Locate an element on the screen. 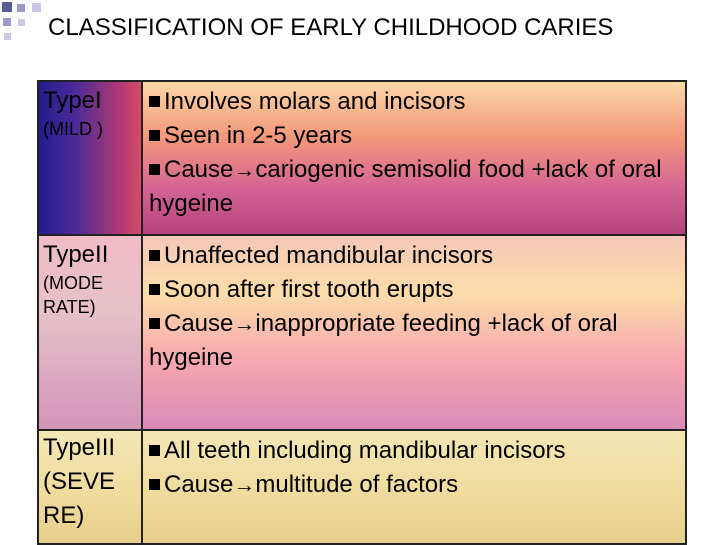 The height and width of the screenshot is (545, 720). type-label-cell: TypeIII (SEVE RE) is located at coordinates (90, 487).